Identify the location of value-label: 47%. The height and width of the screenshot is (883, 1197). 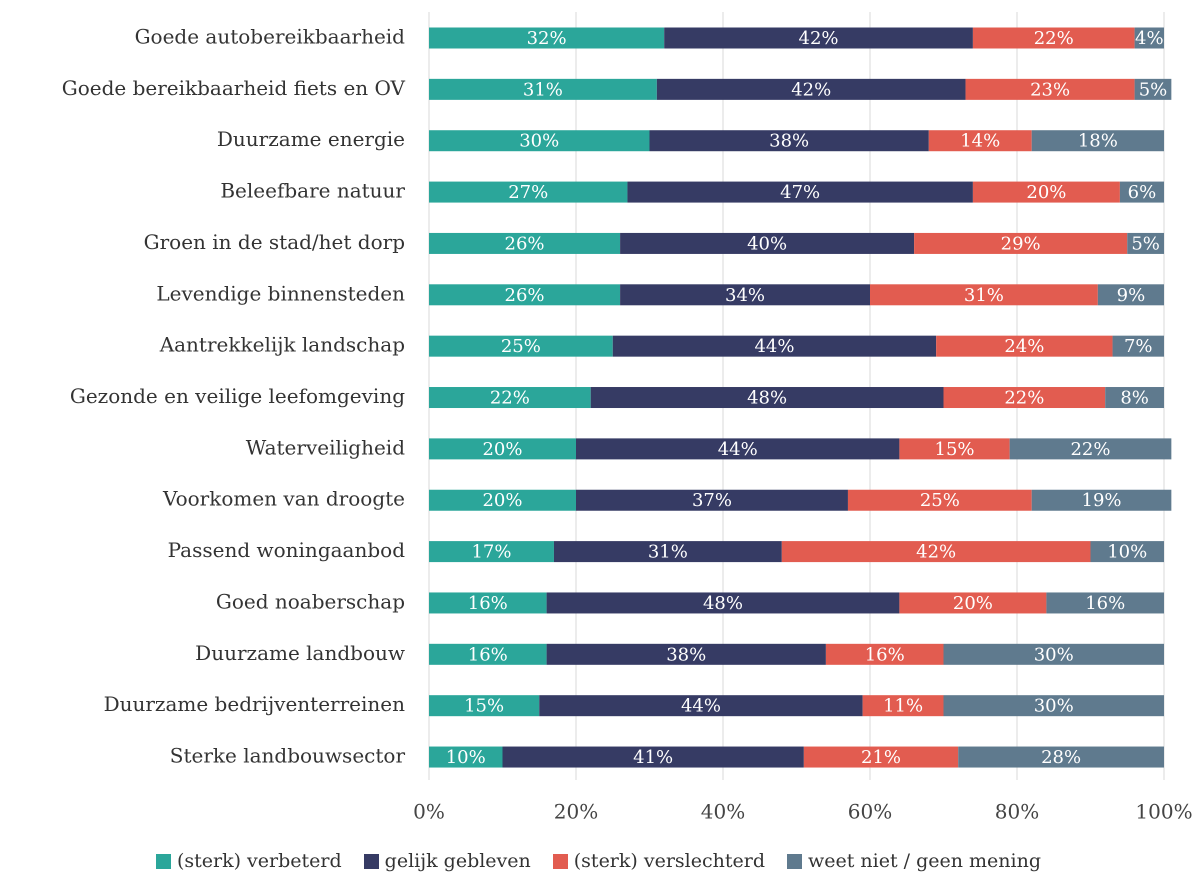
(800, 192).